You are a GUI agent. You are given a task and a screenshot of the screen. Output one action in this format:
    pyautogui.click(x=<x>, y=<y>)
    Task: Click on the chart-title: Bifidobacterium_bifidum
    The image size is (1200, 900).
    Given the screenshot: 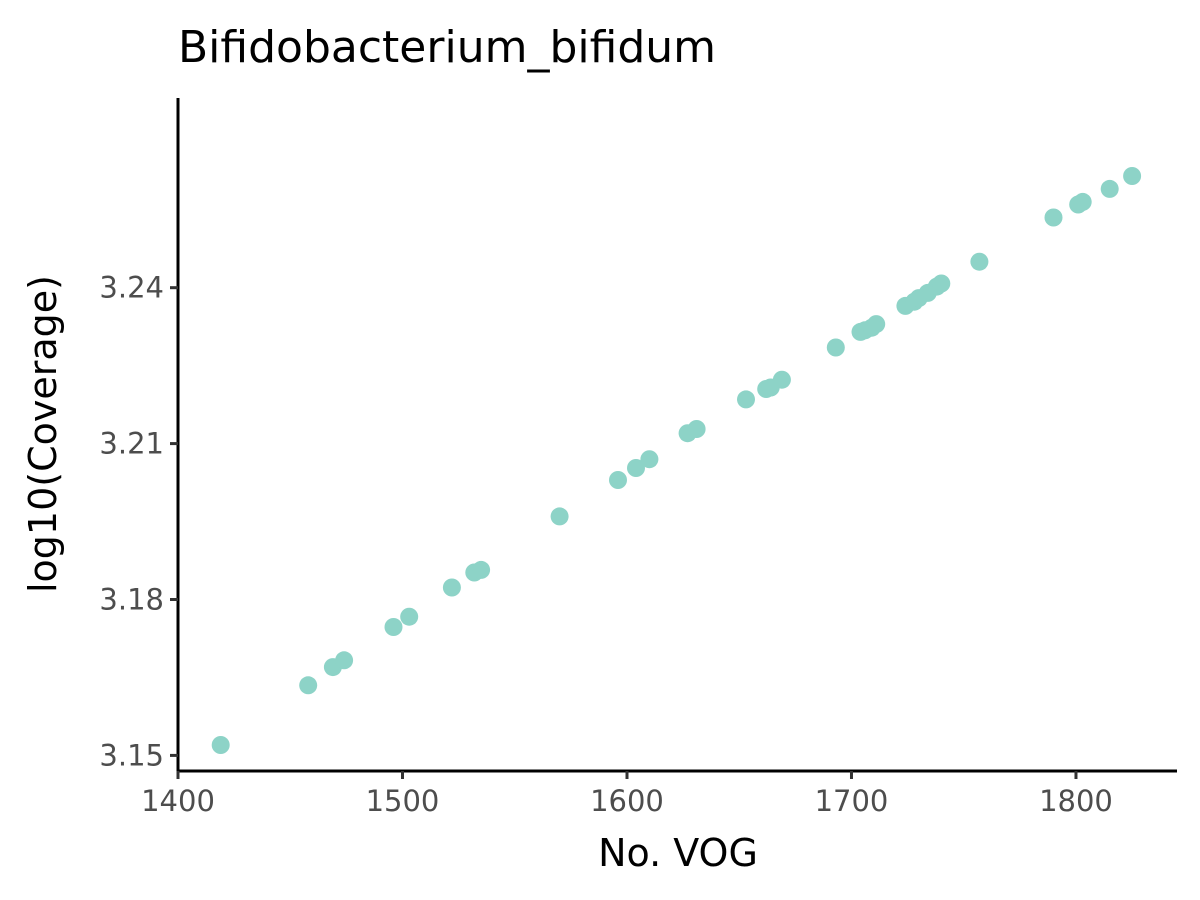 What is the action you would take?
    pyautogui.click(x=447, y=47)
    